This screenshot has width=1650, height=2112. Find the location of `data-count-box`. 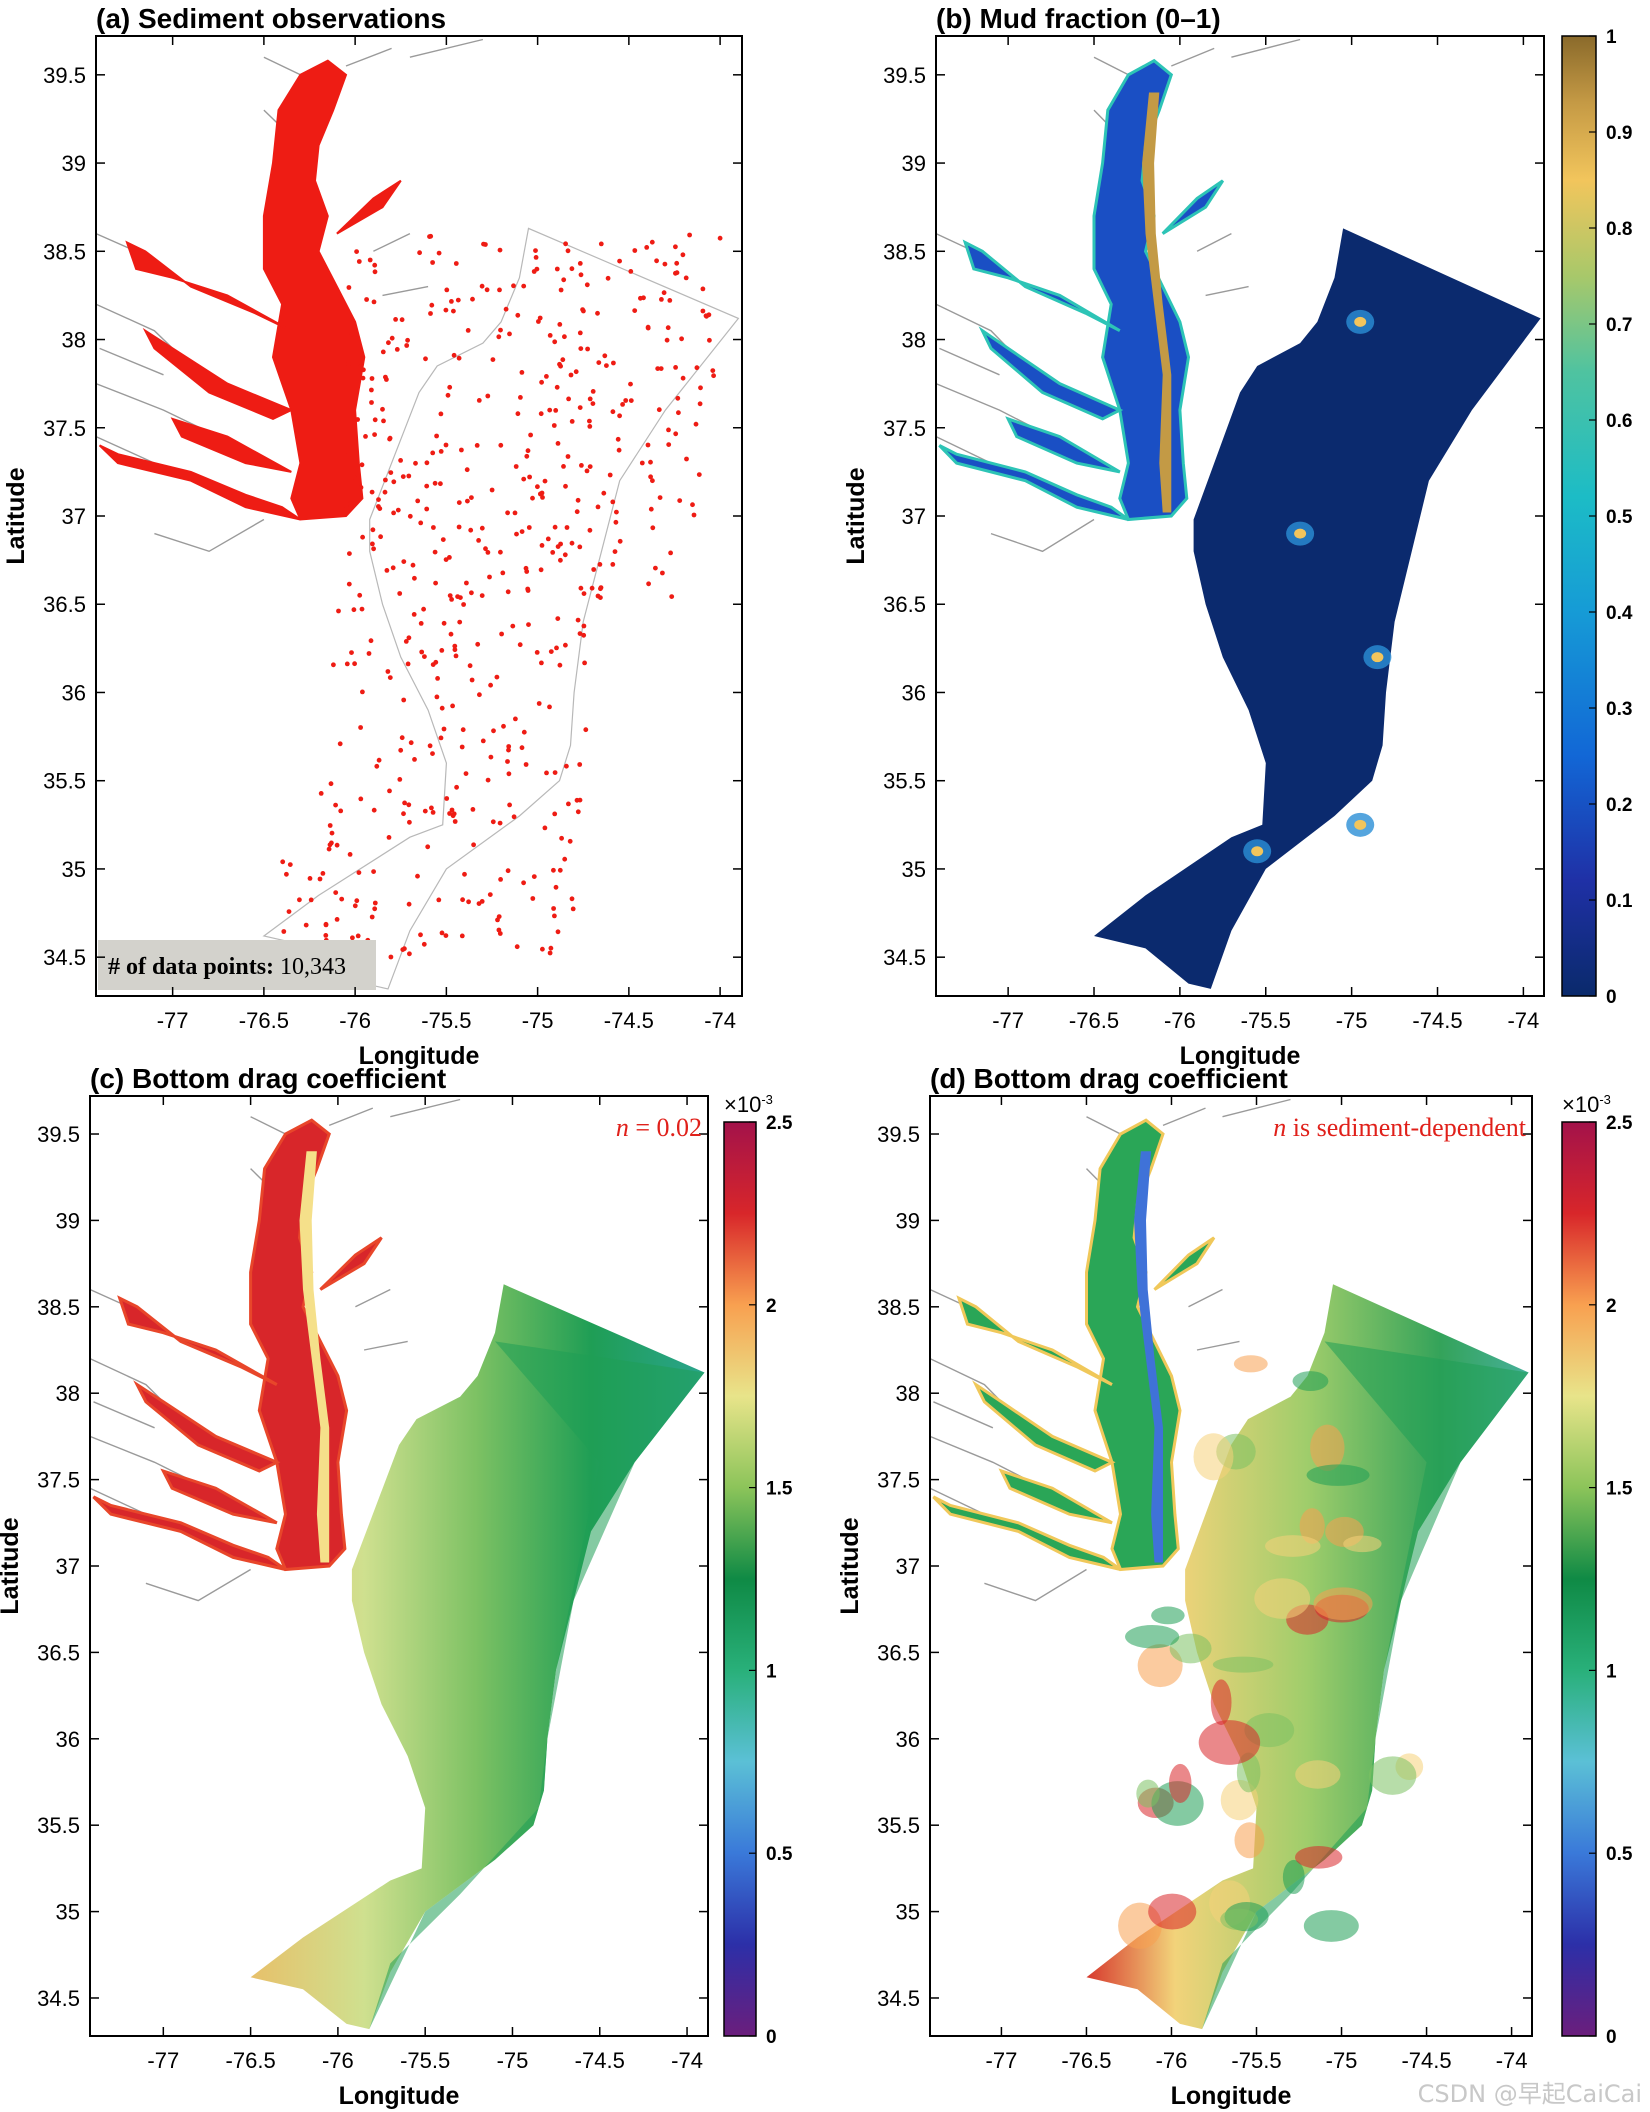

data-count-box is located at coordinates (237, 965).